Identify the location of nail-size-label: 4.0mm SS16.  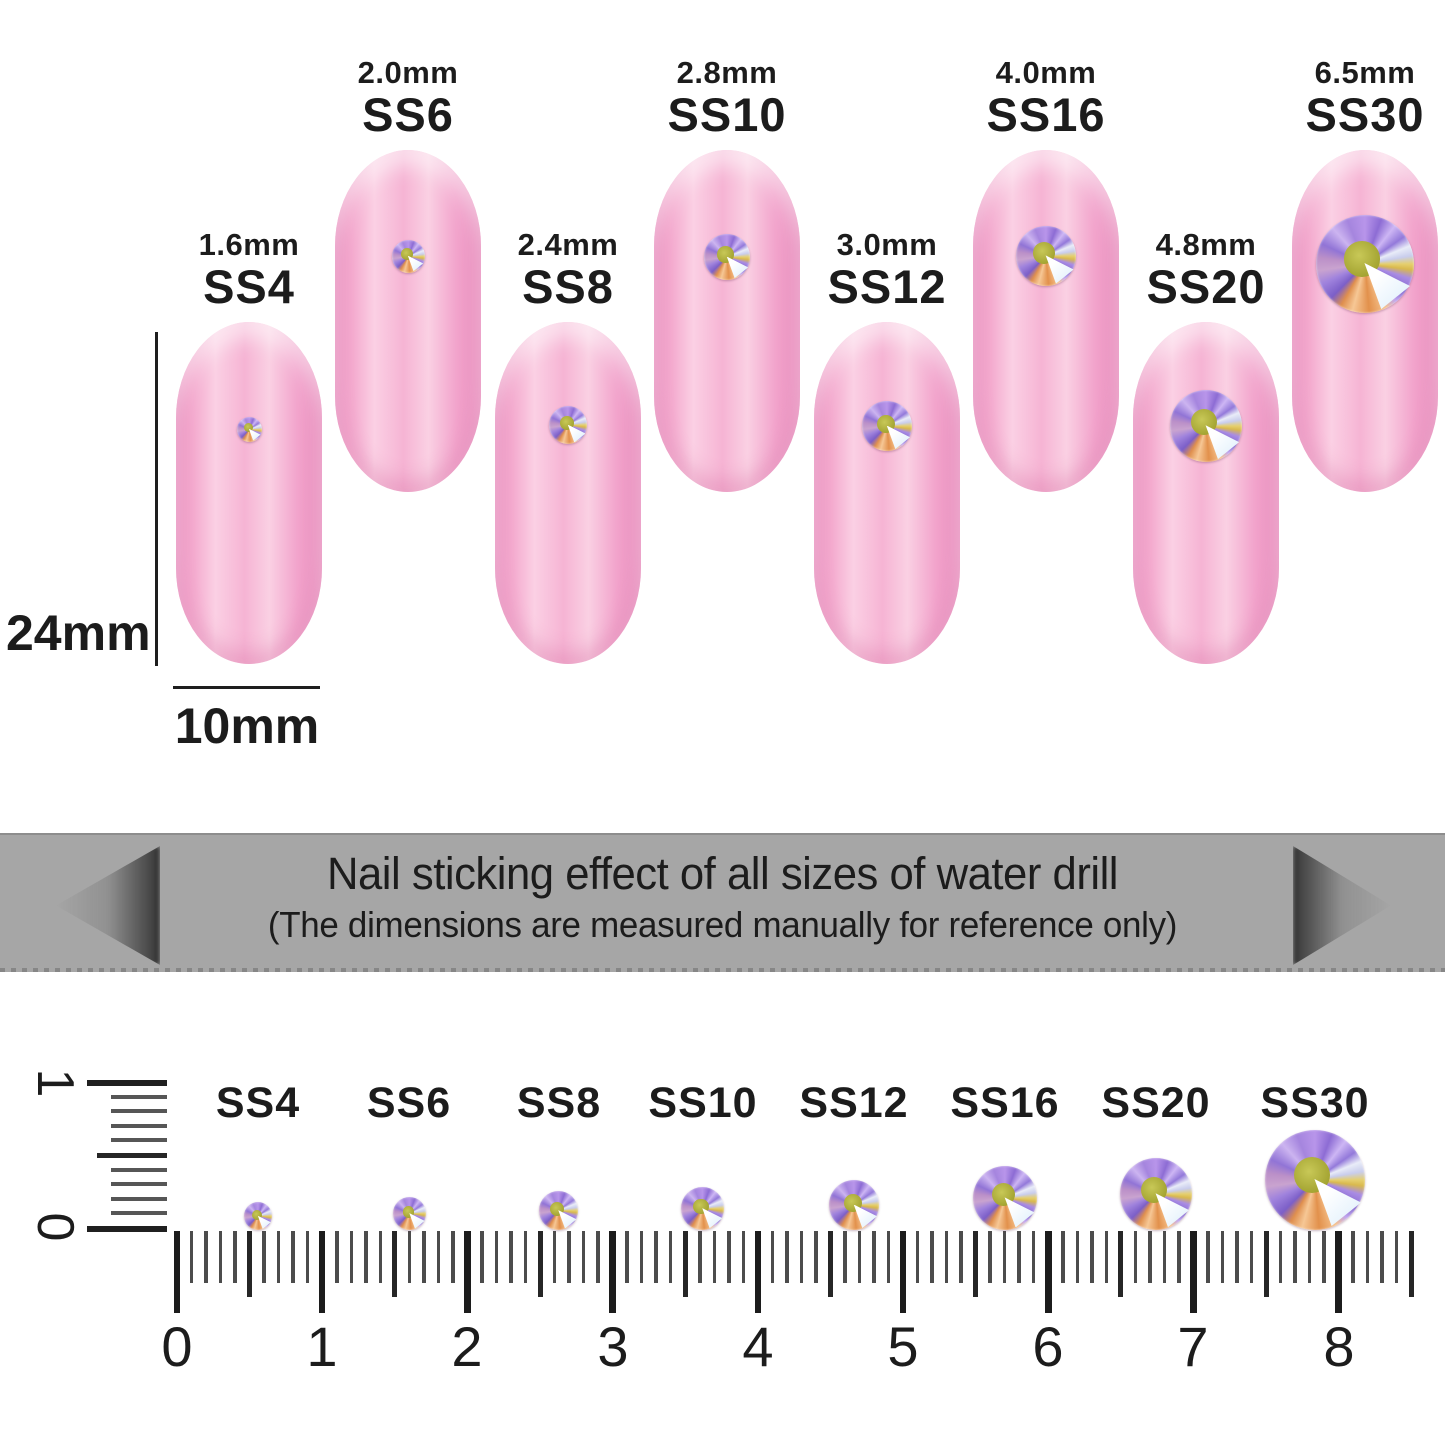
(1046, 94).